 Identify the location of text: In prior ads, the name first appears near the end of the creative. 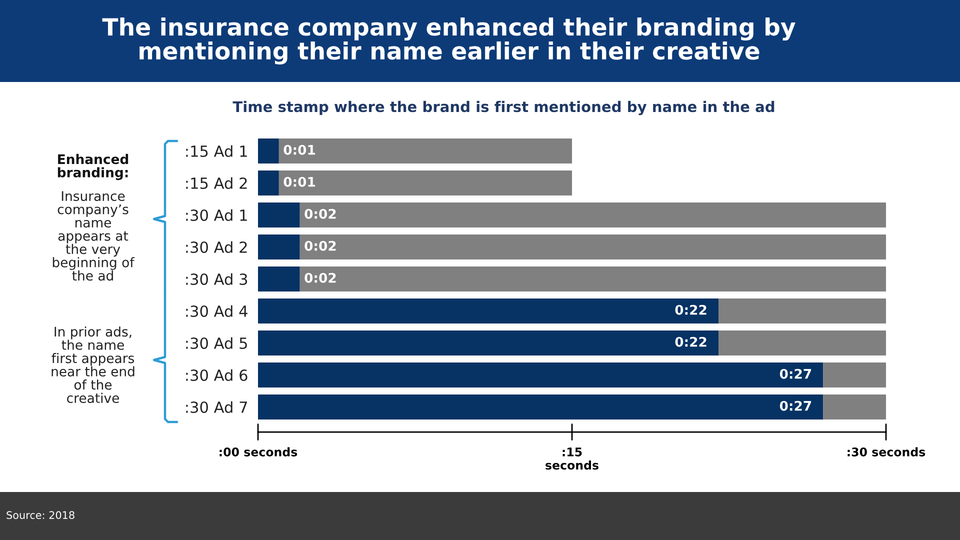
(93, 365).